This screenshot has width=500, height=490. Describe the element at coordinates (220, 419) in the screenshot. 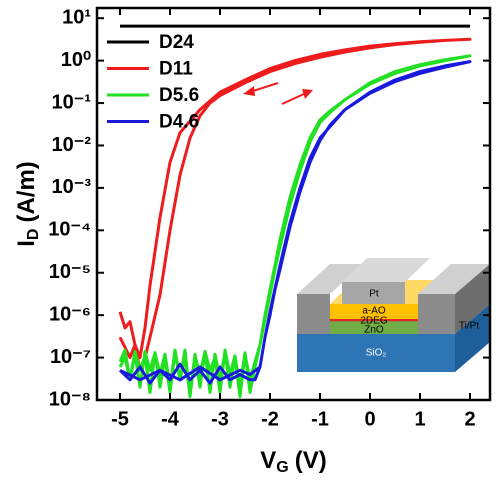

I see `x-tick-label: -3` at that location.